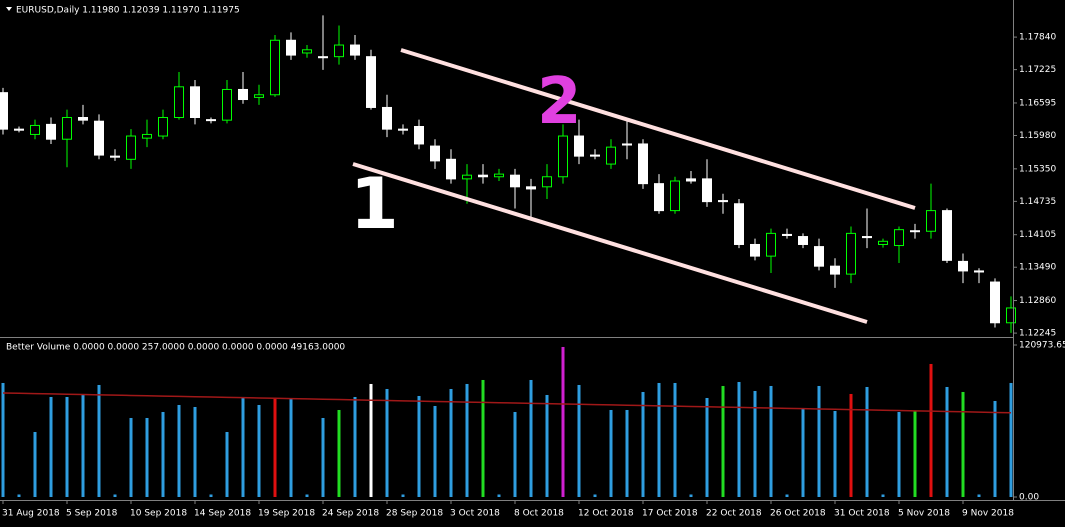 This screenshot has width=1065, height=527. I want to click on y-tick-label: 1.15350, so click(1037, 169).